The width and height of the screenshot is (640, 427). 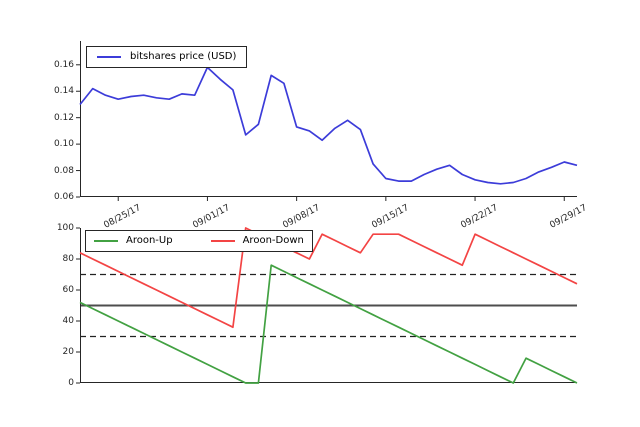 I want to click on y-tick-label: 0.12, so click(x=63, y=117).